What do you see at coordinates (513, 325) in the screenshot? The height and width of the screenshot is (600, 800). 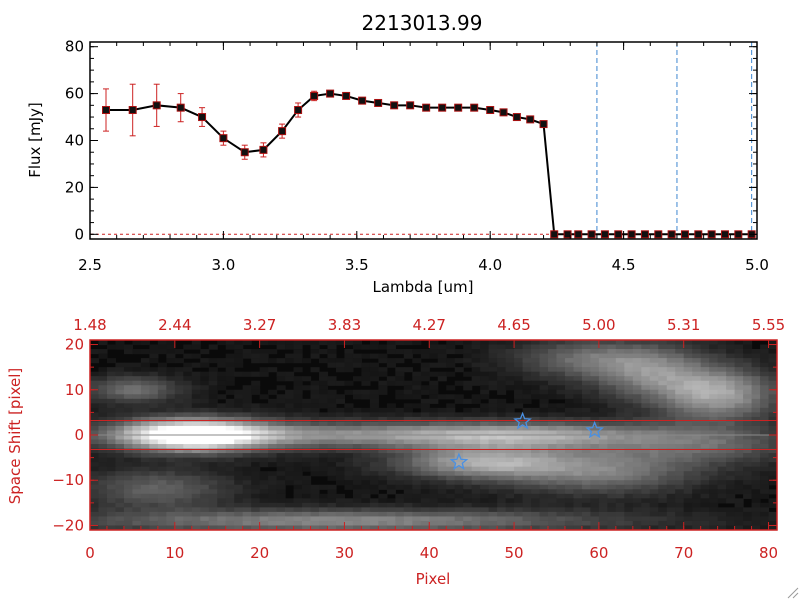 I see `top-tick-label: 4.65` at bounding box center [513, 325].